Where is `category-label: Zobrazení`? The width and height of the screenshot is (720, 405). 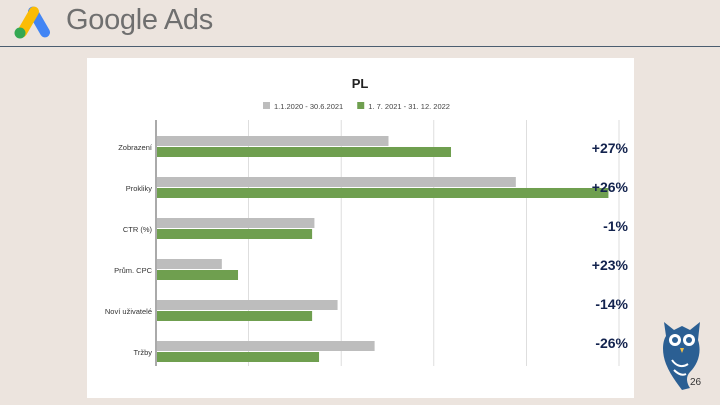 category-label: Zobrazení is located at coordinates (135, 147).